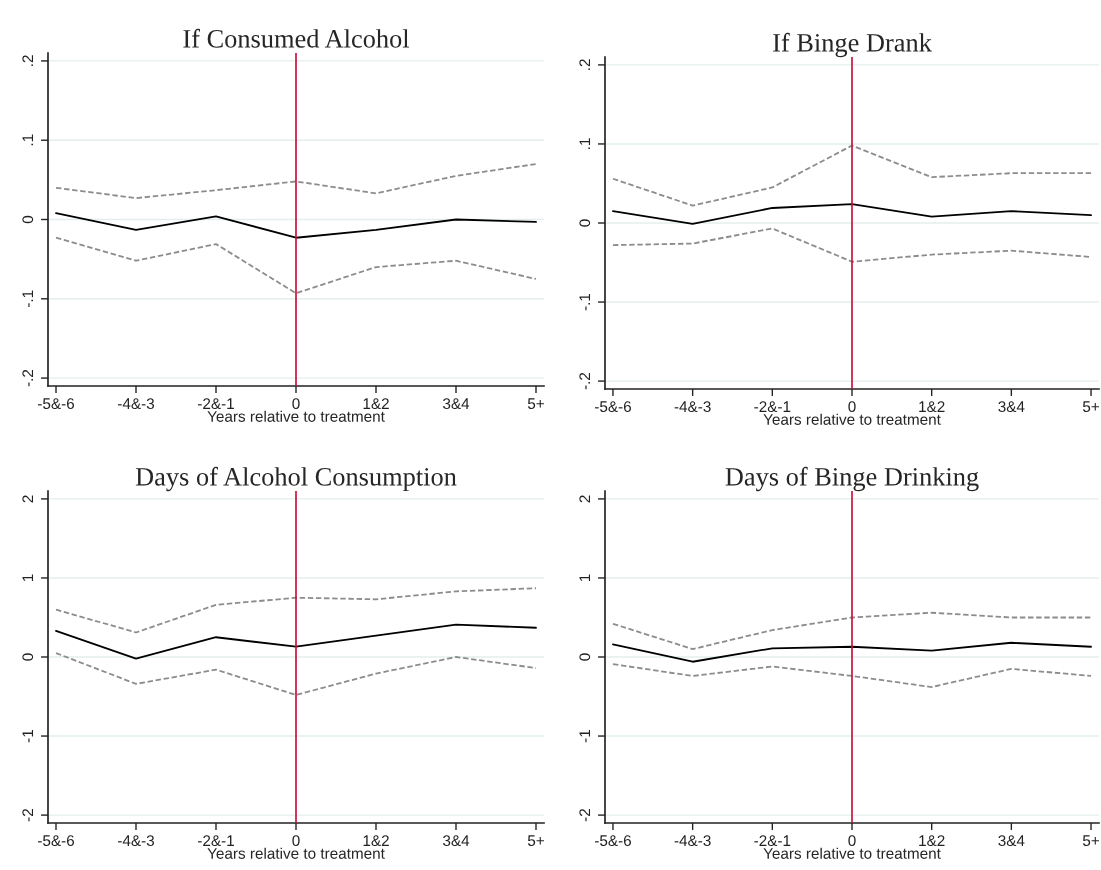  I want to click on chart-title: If Binge Drank, so click(852, 45).